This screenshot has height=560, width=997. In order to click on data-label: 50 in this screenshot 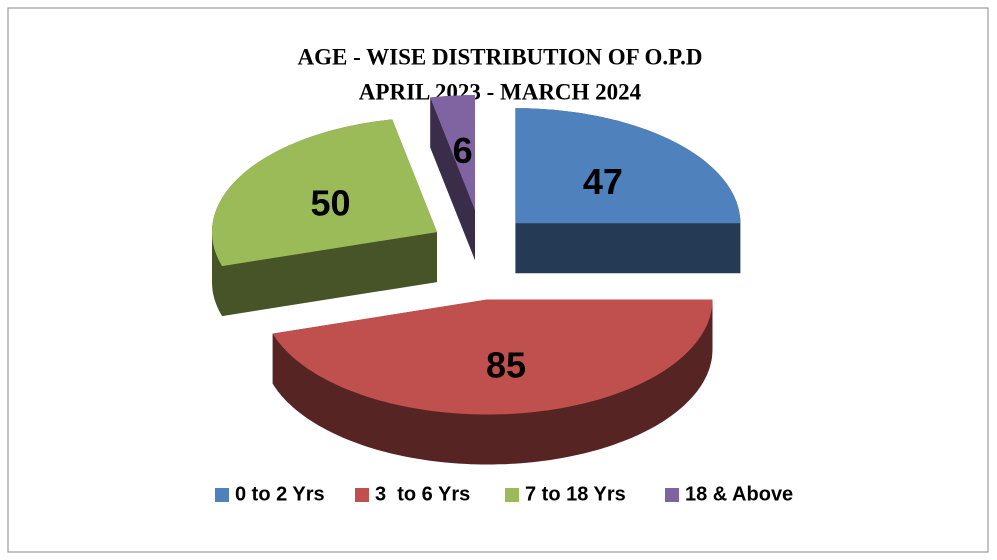, I will do `click(330, 202)`.